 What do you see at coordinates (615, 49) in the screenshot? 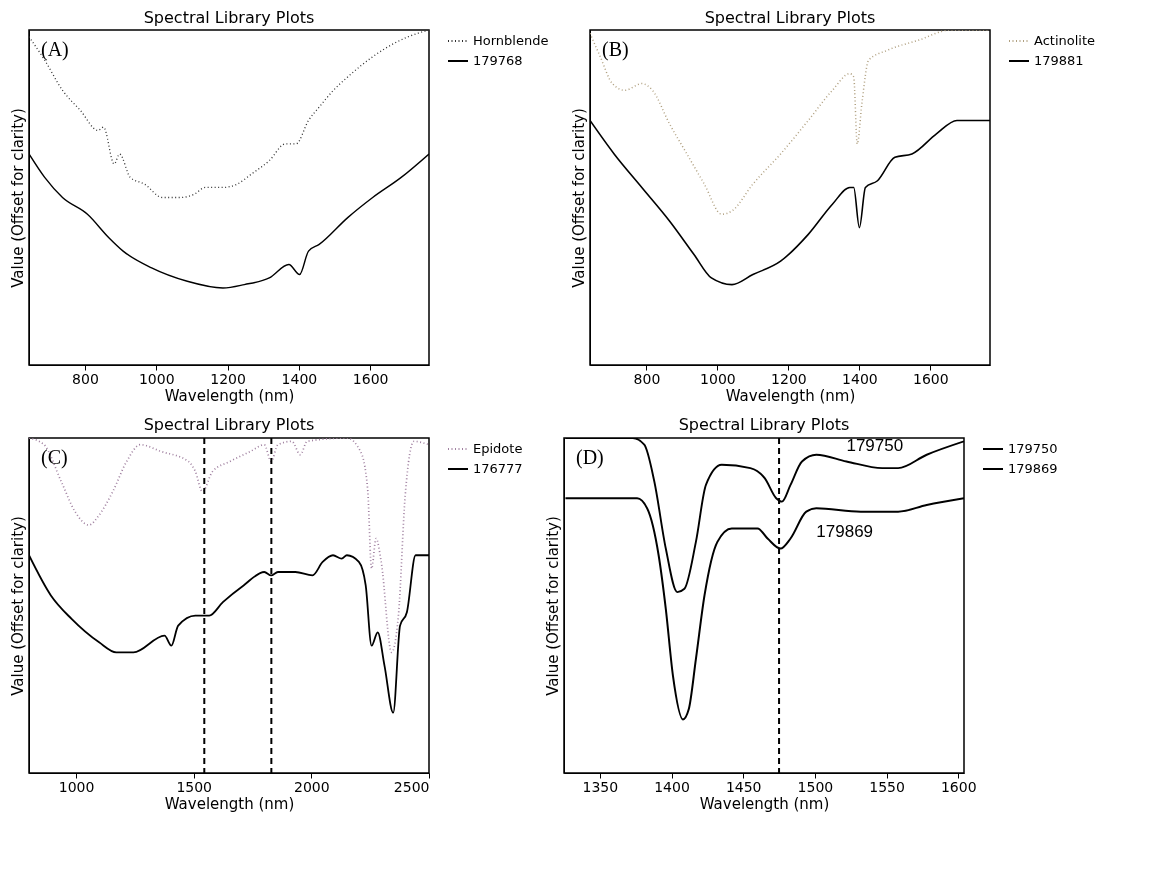
I see `annotation: (B)` at bounding box center [615, 49].